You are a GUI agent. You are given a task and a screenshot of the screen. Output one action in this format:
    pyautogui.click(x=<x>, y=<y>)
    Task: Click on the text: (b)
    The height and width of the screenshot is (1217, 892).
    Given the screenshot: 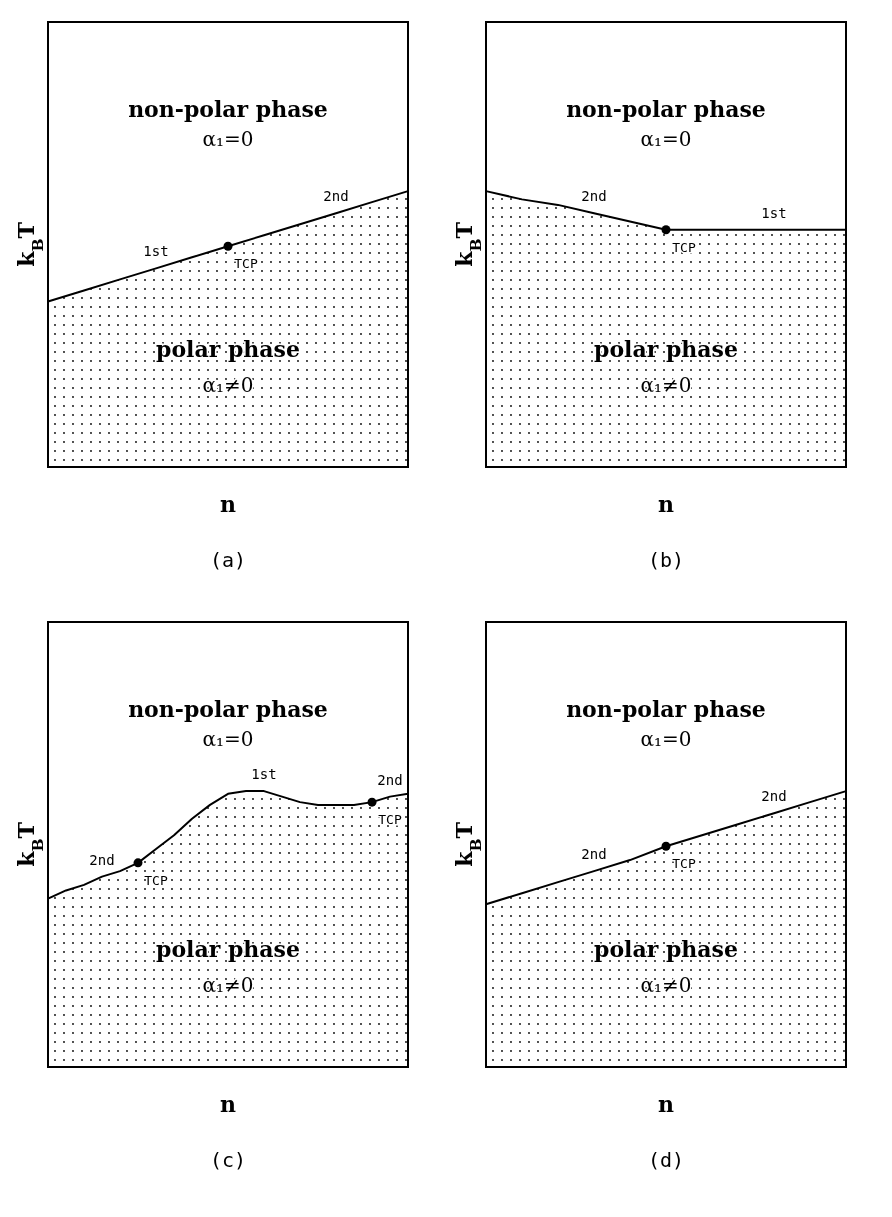 What is the action you would take?
    pyautogui.click(x=666, y=560)
    